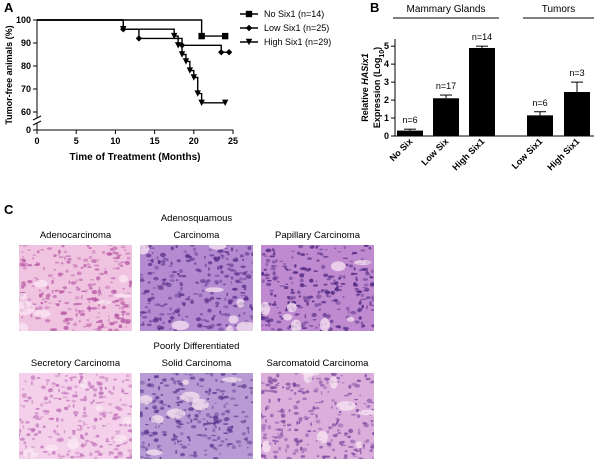  Describe the element at coordinates (131, 28) in the screenshot. I see `survival-line` at that location.